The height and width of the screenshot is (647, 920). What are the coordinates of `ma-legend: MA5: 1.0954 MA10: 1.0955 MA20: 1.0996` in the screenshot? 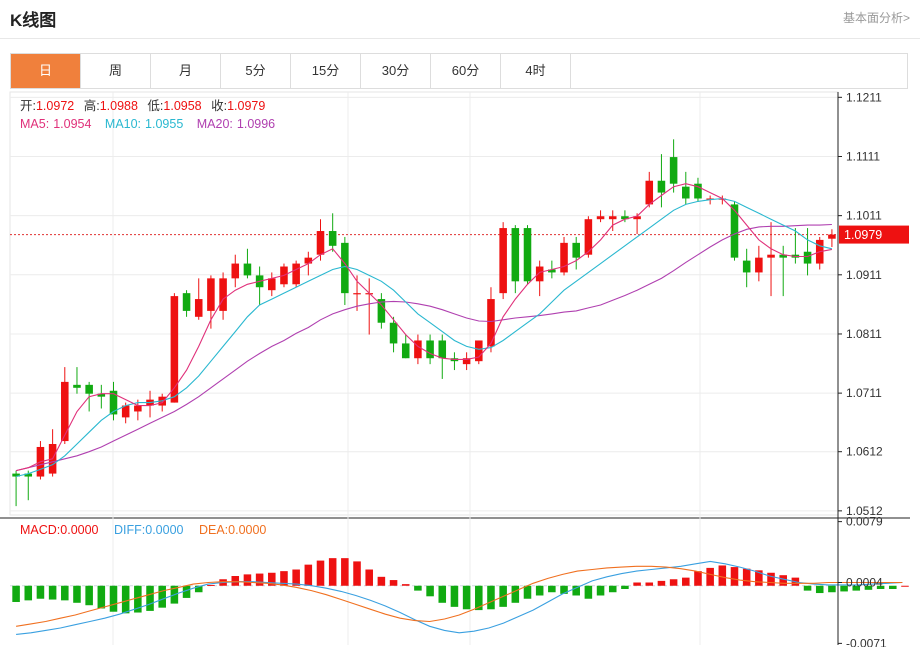 It's located at (147, 124).